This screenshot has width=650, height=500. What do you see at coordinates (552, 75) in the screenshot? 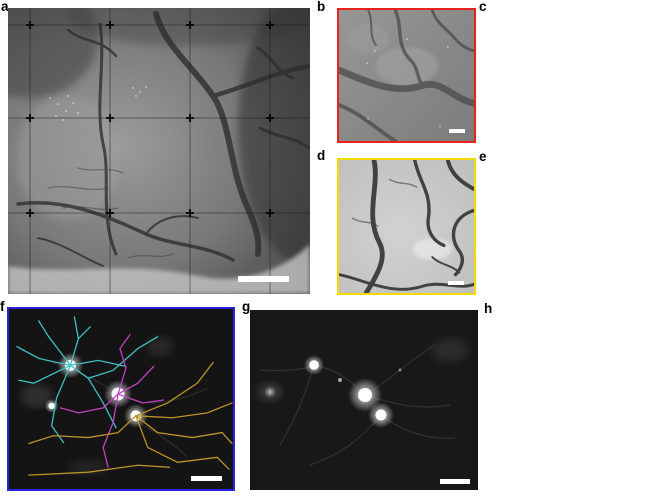
I see `chart-panel-c-traces` at bounding box center [552, 75].